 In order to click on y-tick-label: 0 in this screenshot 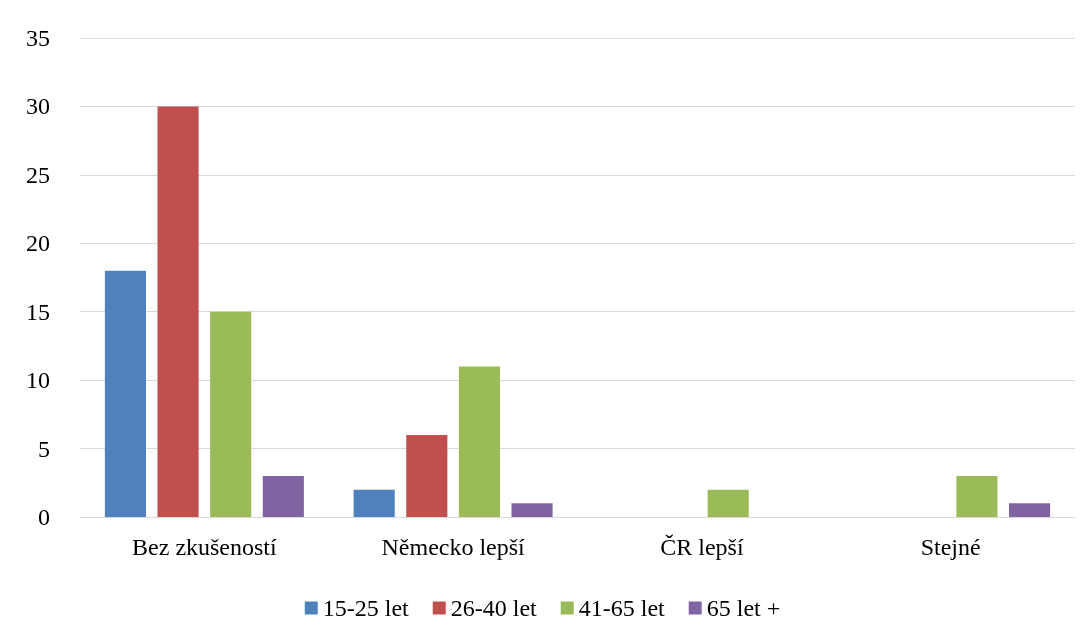, I will do `click(44, 517)`.